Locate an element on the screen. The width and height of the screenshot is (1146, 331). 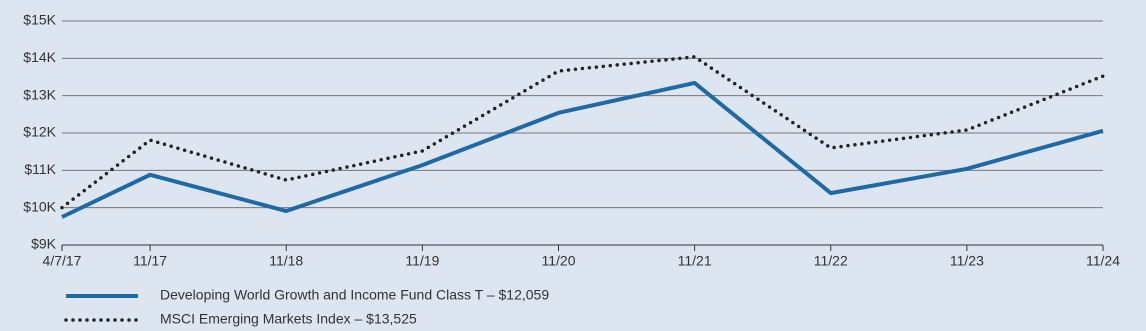
y-tick-label: $13K is located at coordinates (39, 94).